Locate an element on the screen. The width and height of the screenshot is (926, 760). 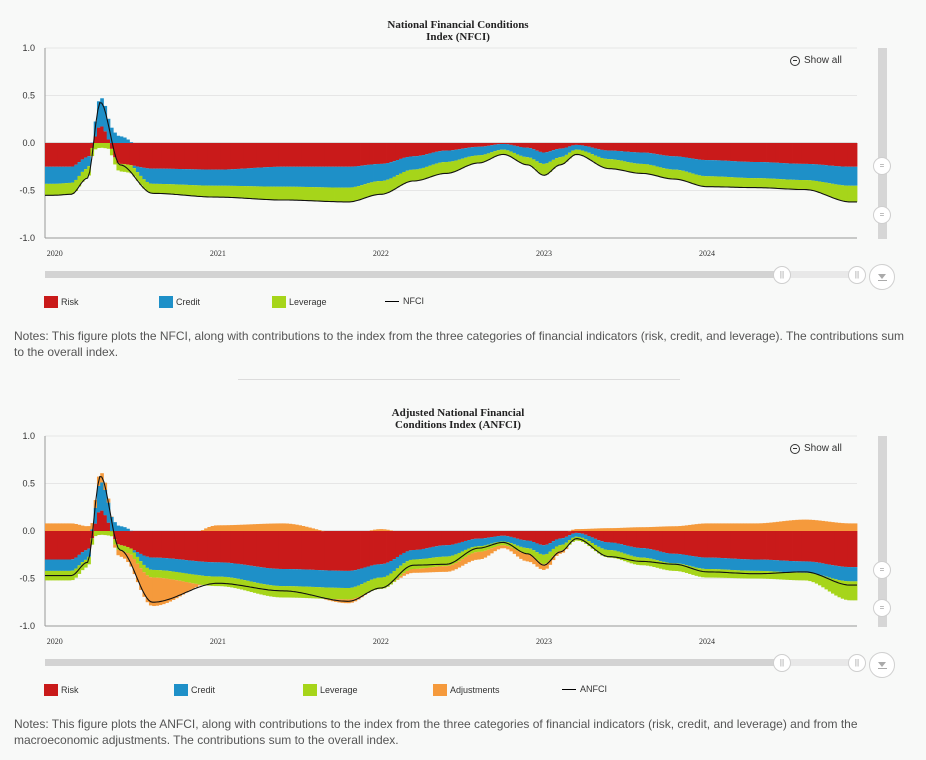
anfci-download-button is located at coordinates (882, 665).